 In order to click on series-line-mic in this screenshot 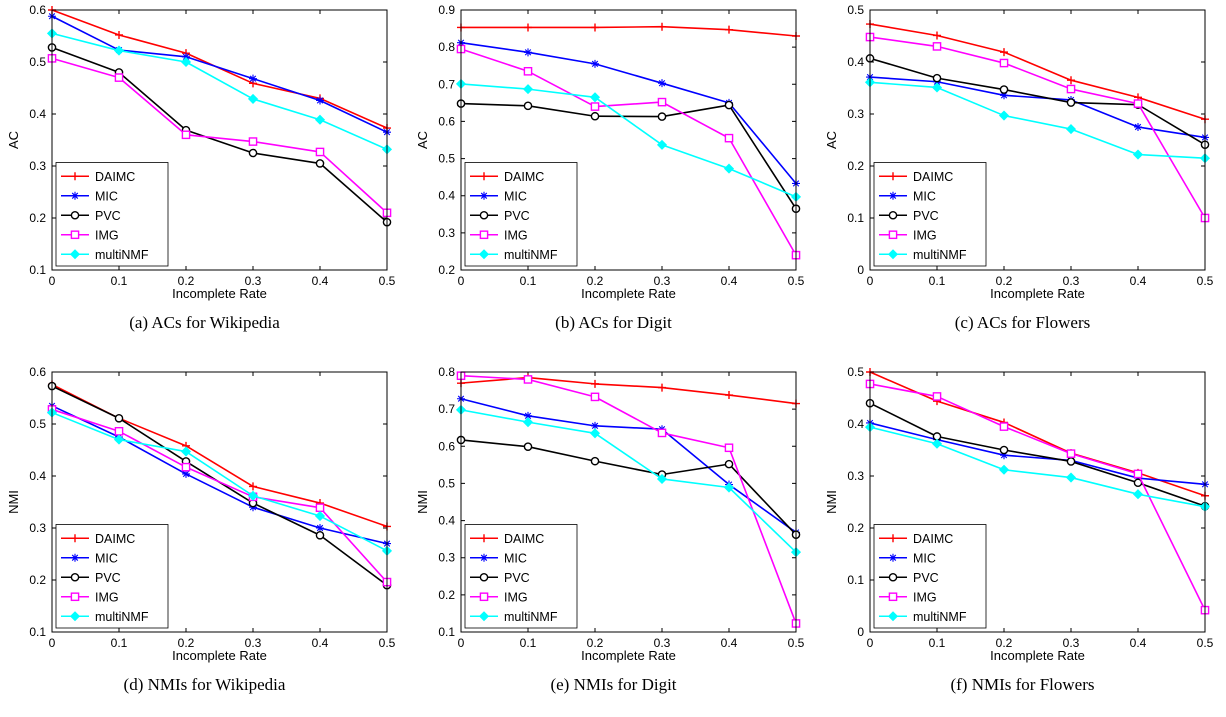, I will do `click(219, 475)`.